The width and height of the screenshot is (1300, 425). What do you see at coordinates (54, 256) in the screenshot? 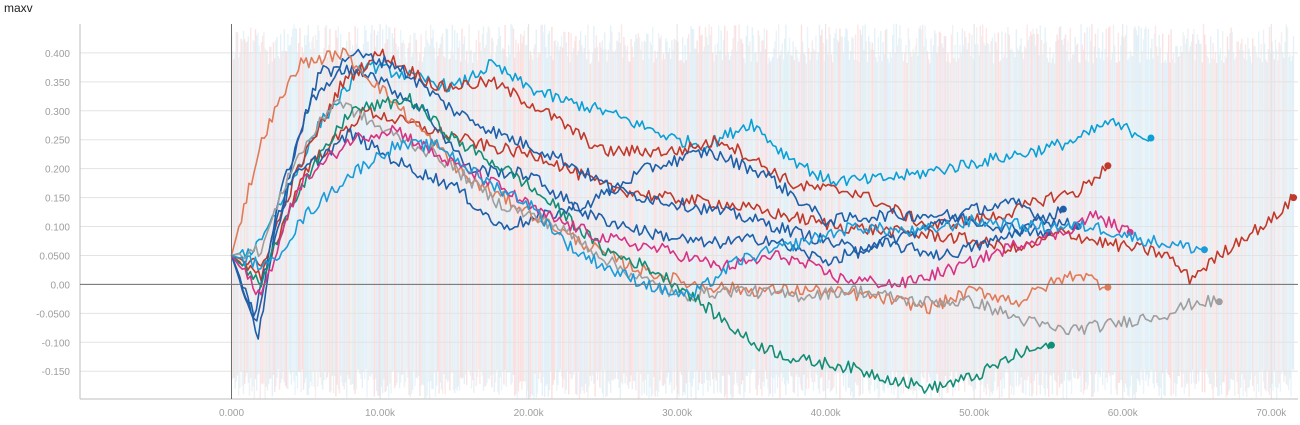
I see `y-tick-label: 0.0500` at bounding box center [54, 256].